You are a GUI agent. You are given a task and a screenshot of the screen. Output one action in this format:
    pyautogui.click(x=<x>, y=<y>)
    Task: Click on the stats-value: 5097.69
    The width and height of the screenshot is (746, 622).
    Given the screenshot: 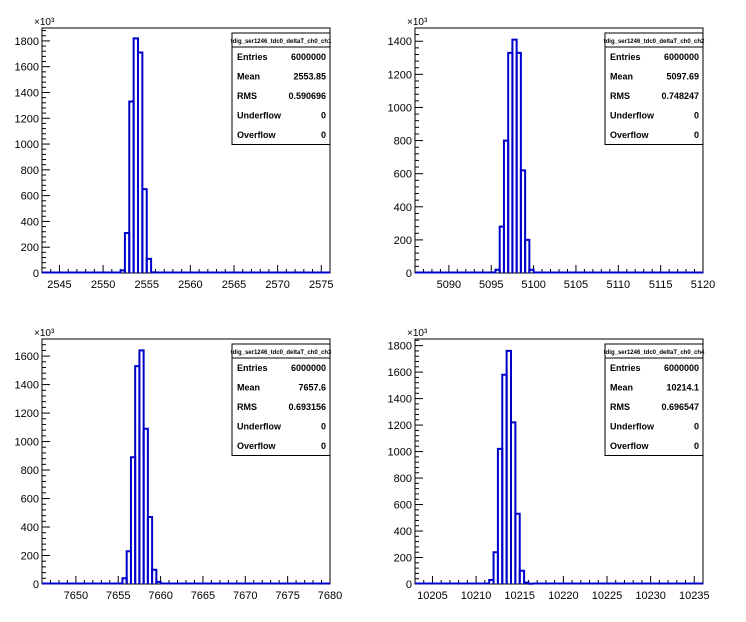 What is the action you would take?
    pyautogui.click(x=682, y=77)
    